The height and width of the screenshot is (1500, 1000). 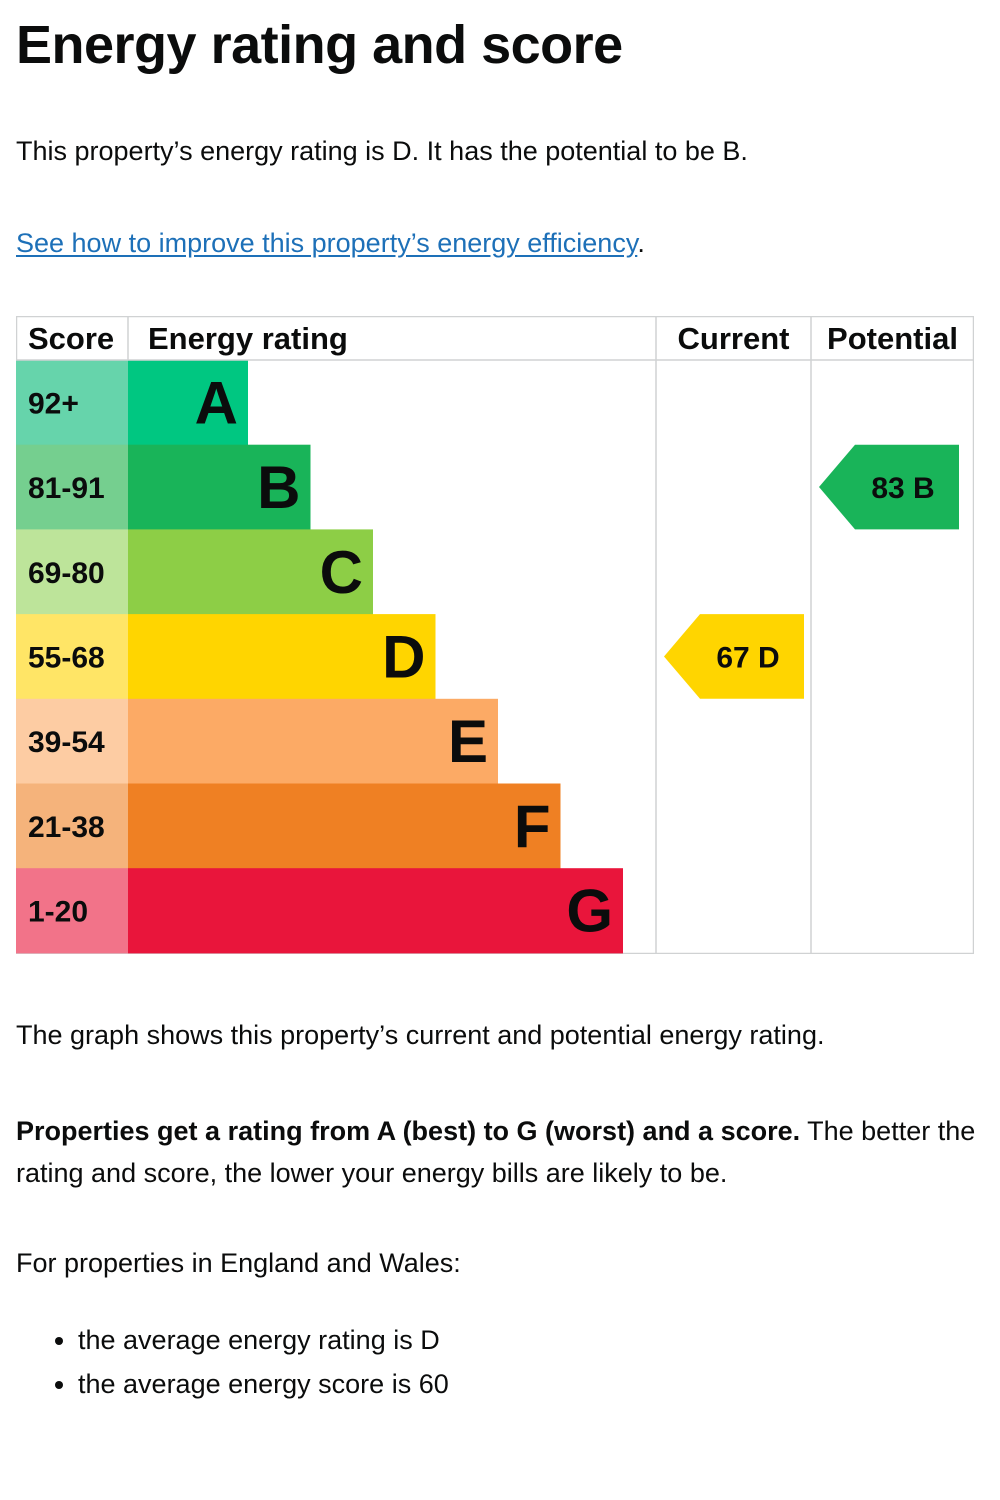 I want to click on average-rating-item: the average energy rating is D, so click(x=263, y=1340).